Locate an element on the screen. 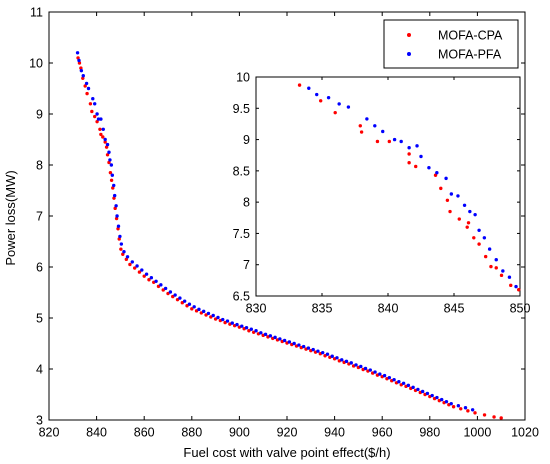 This screenshot has width=550, height=464. main-x-tick-label: 900 is located at coordinates (239, 433).